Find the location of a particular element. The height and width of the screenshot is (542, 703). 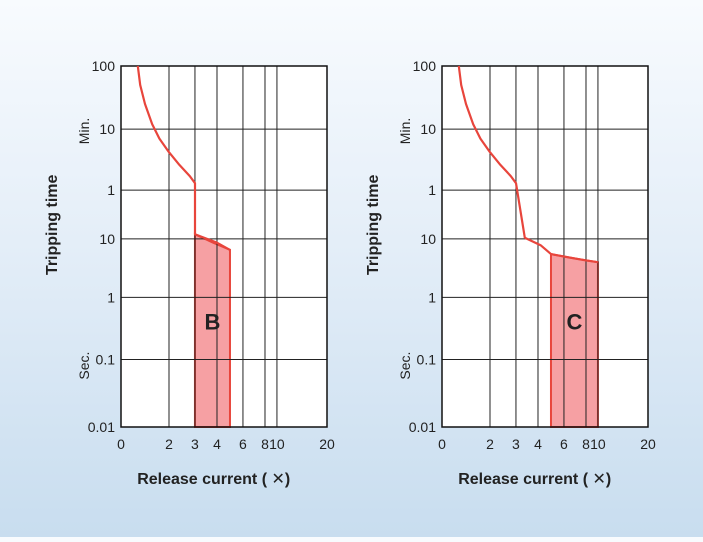

band-label: B is located at coordinates (213, 322).